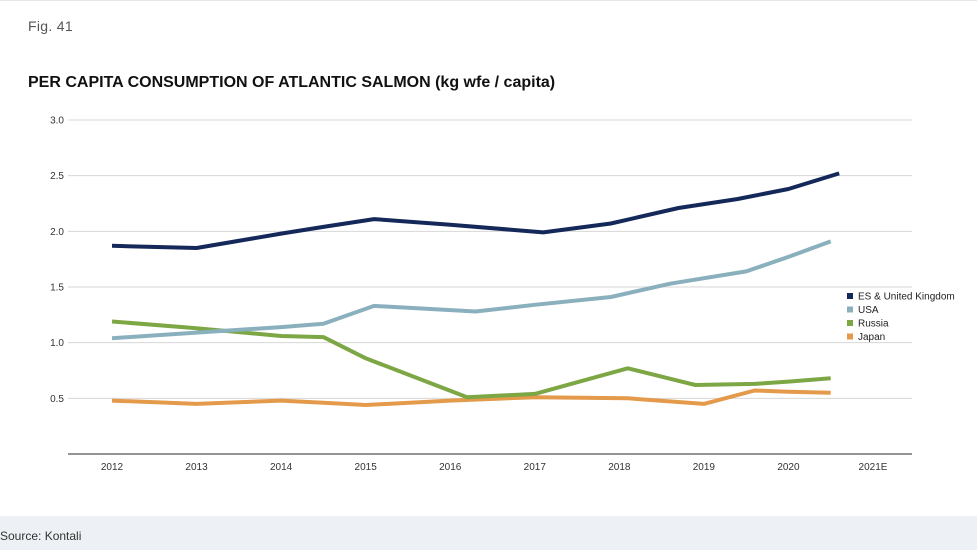 Image resolution: width=977 pixels, height=550 pixels. Describe the element at coordinates (50, 26) in the screenshot. I see `figure-number: Fig. 41` at that location.